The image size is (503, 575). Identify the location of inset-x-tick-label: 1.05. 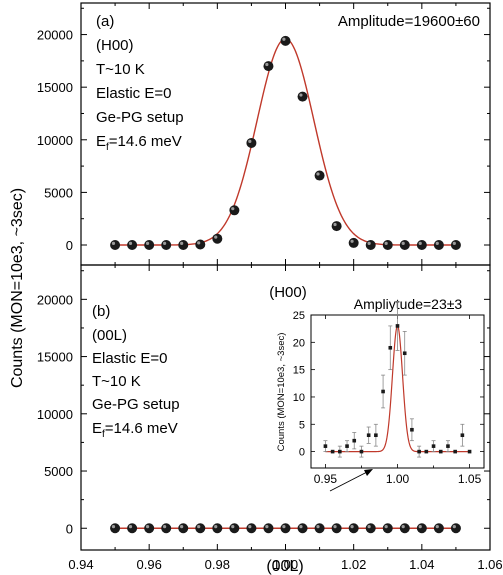
(470, 479).